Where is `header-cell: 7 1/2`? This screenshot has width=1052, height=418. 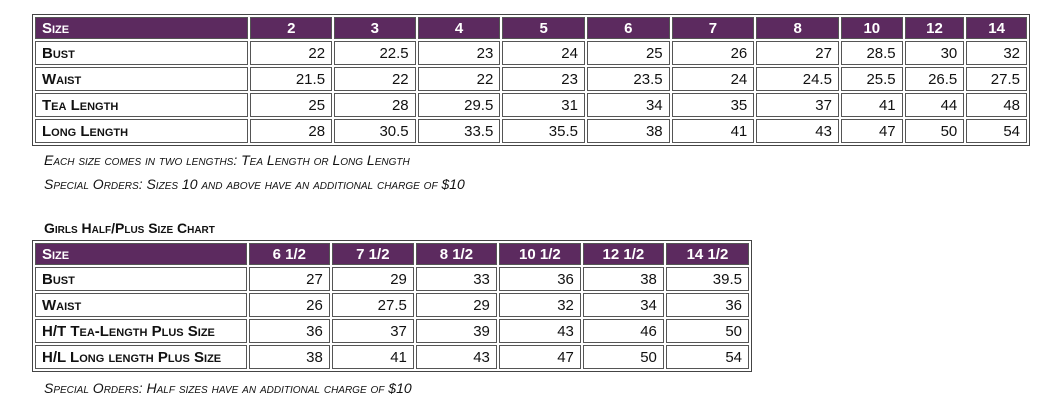 header-cell: 7 1/2 is located at coordinates (372, 254).